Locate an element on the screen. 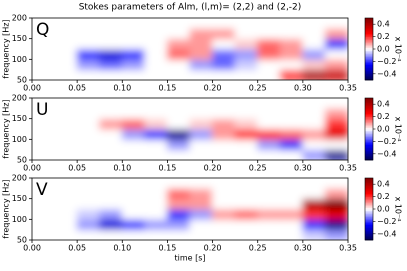  y-tick-label: 100 is located at coordinates (19, 219).